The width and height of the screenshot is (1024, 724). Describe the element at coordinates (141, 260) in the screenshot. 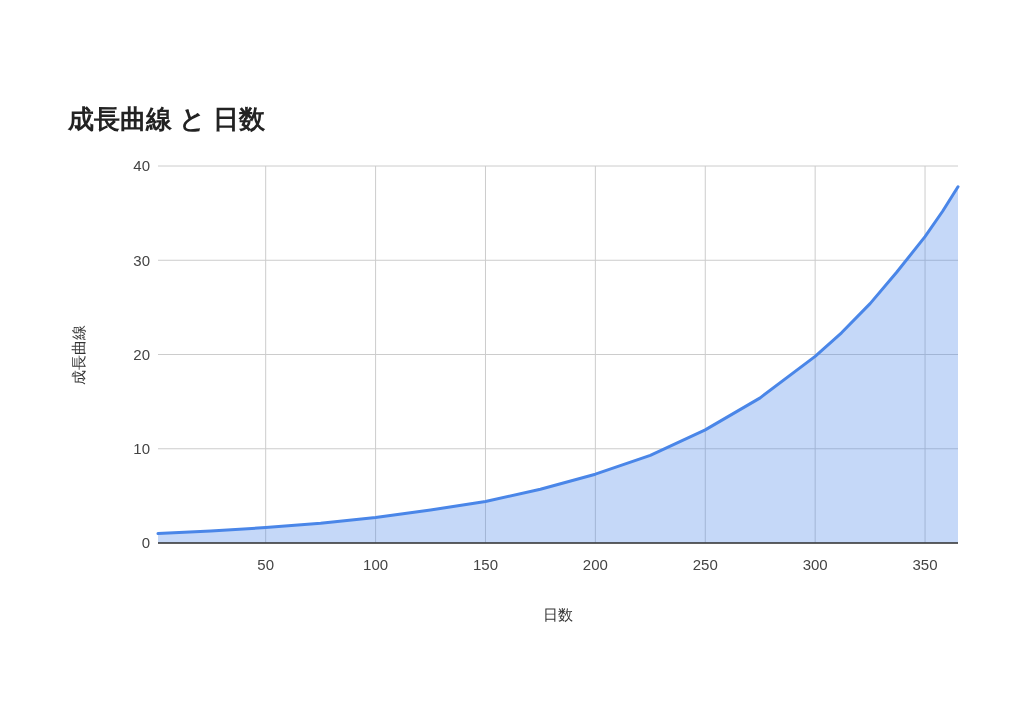

I see `y-tick-label: 30` at that location.